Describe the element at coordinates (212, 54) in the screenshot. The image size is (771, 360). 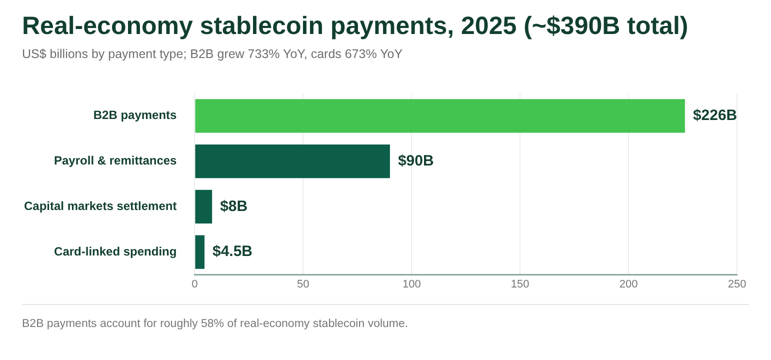
I see `chart-subtitle: US$ billions by payment type; B2B grew 733% YoY, cards 673% YoY` at that location.